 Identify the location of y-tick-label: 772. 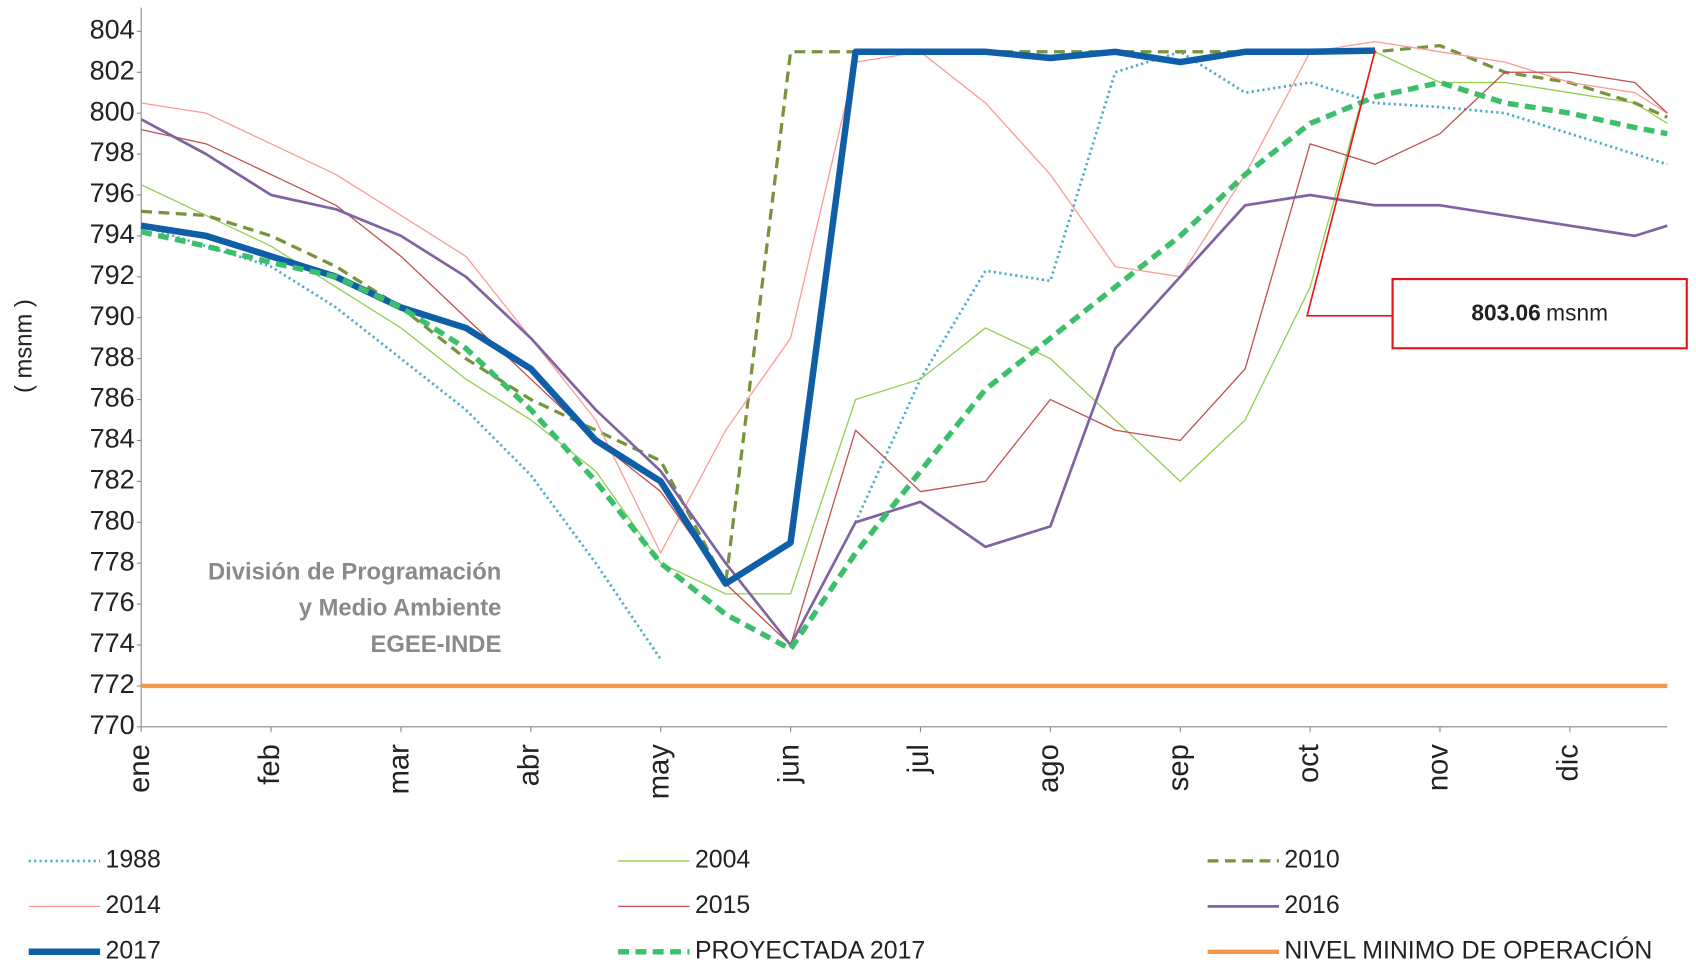
(112, 684).